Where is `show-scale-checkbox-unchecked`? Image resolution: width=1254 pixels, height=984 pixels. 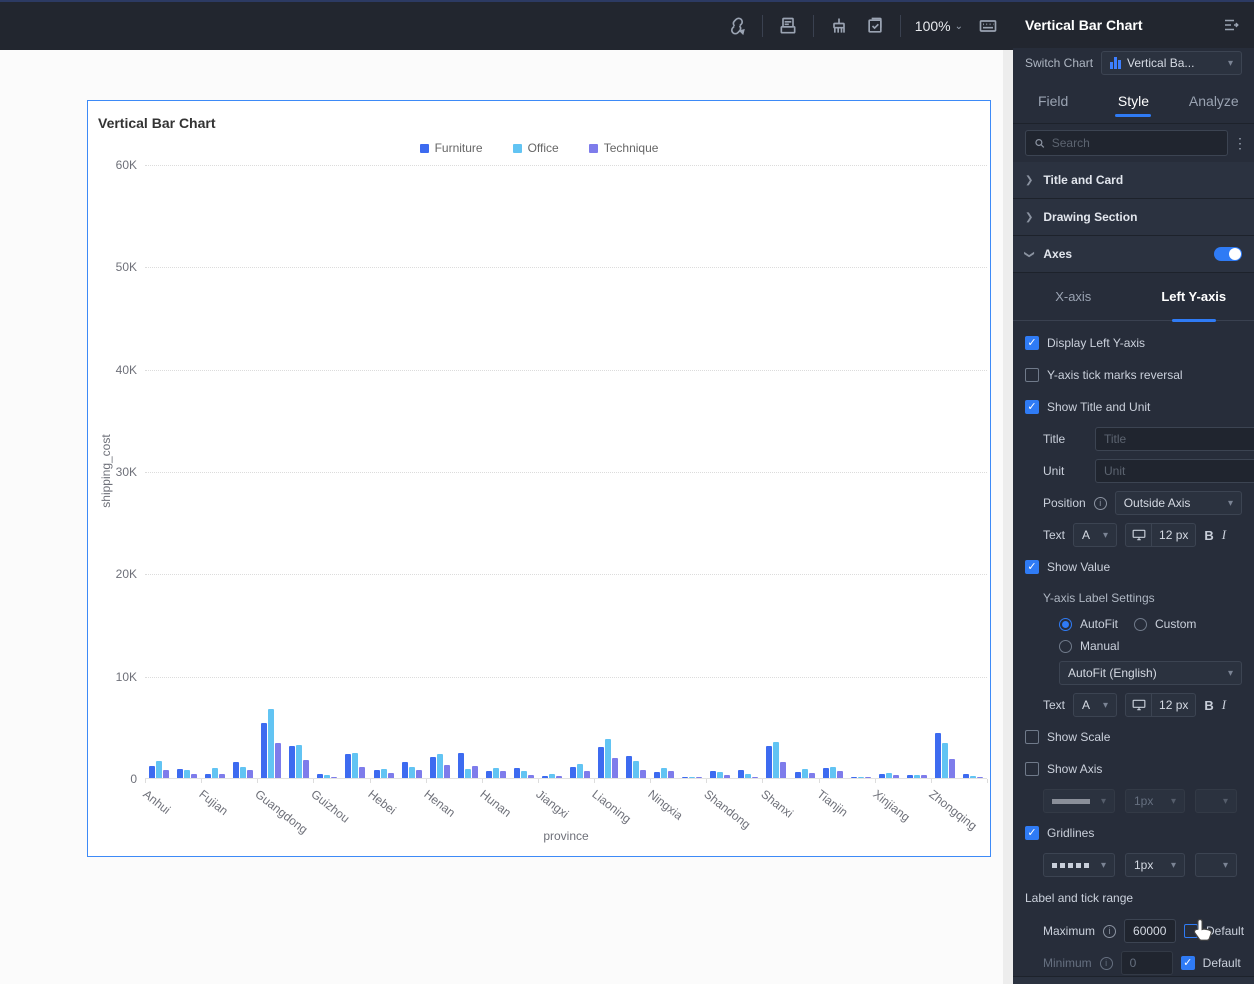 show-scale-checkbox-unchecked is located at coordinates (1032, 737).